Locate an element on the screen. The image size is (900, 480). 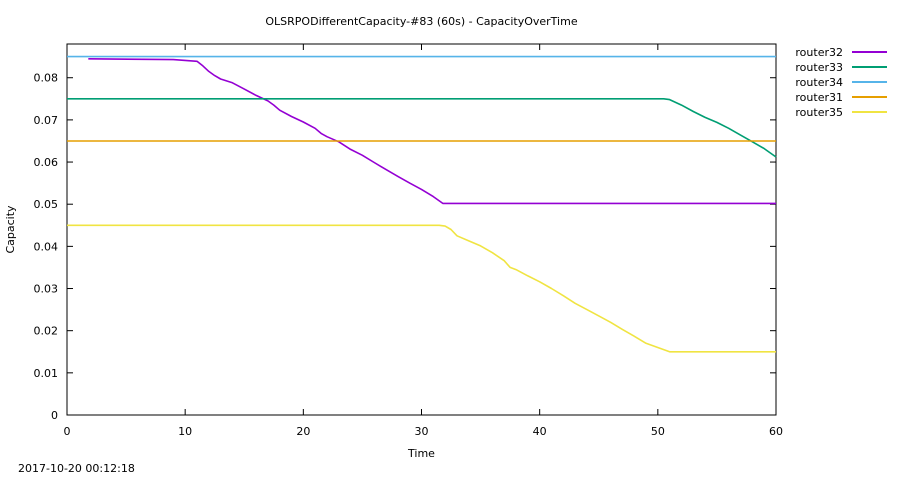
y-axis-label: Capacity is located at coordinates (10, 229).